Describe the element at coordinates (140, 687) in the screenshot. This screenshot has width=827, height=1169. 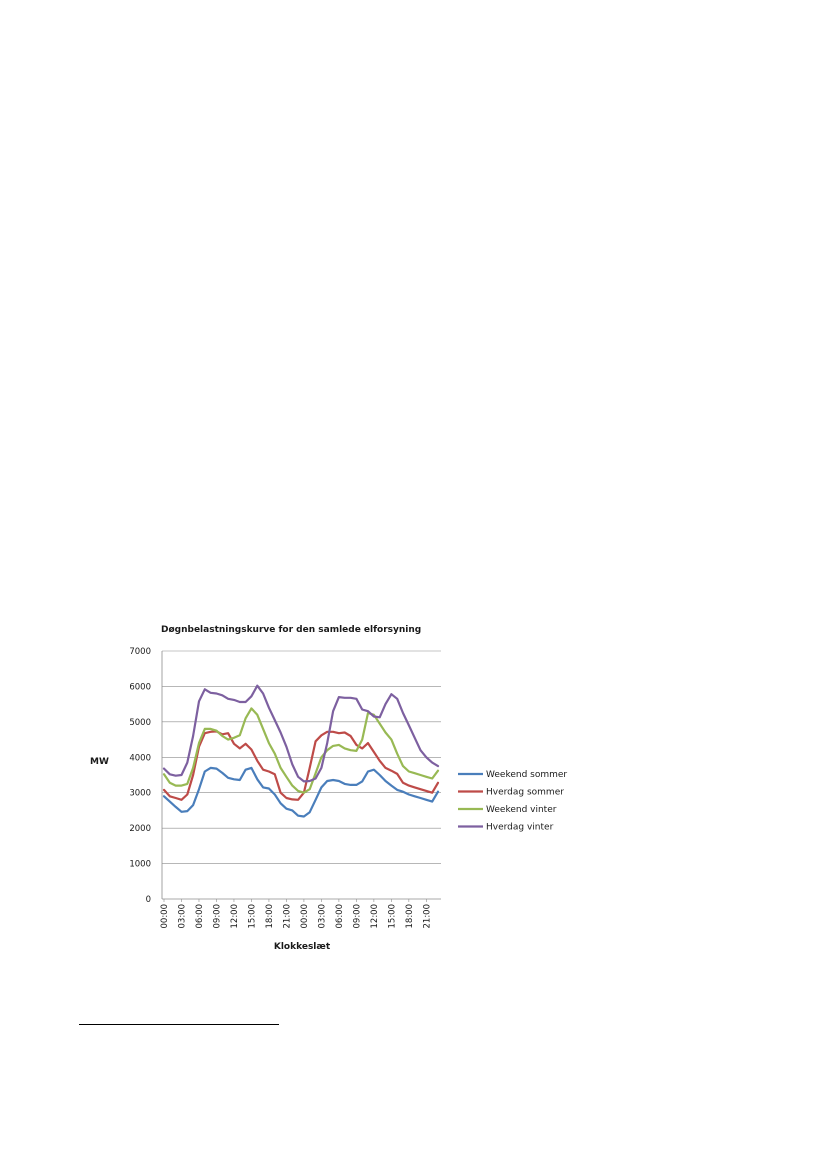
I see `y-tick-label: 6000` at that location.